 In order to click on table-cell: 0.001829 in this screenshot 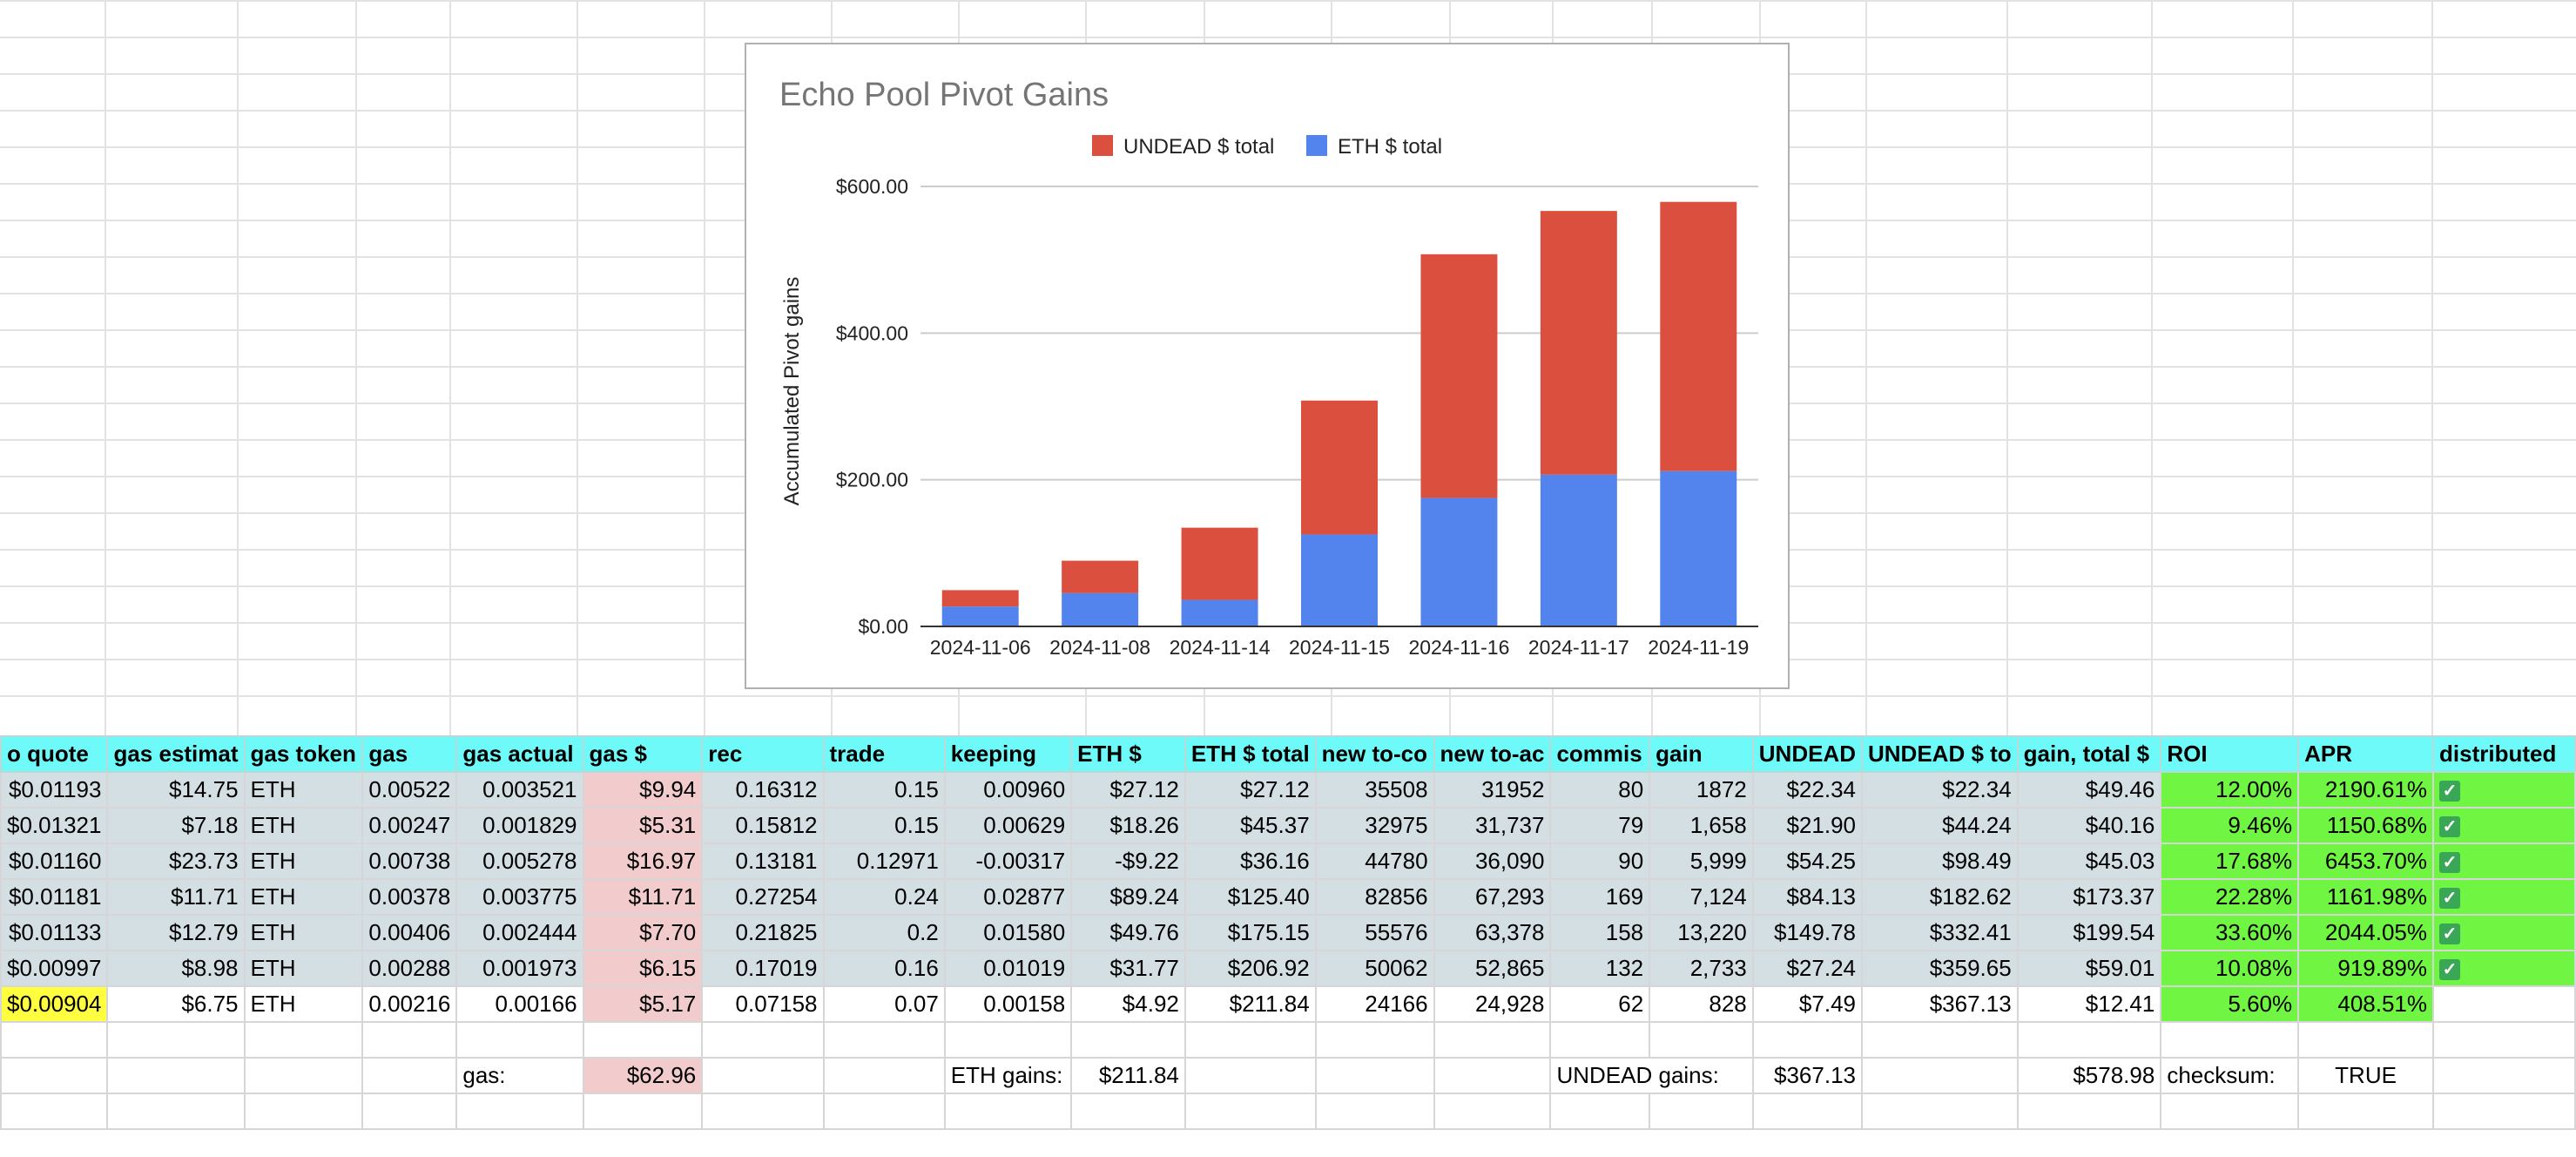, I will do `click(519, 825)`.